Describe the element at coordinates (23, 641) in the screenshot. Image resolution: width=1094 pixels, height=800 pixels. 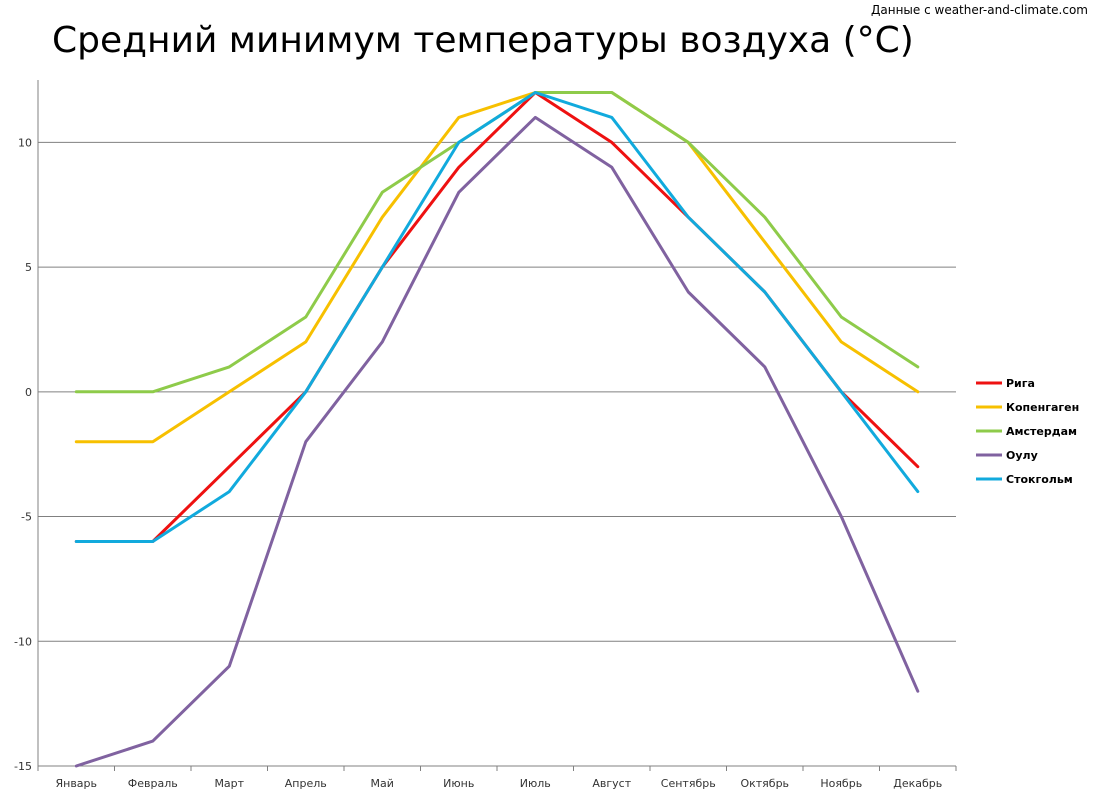
I see `y-tick-label: -10` at that location.